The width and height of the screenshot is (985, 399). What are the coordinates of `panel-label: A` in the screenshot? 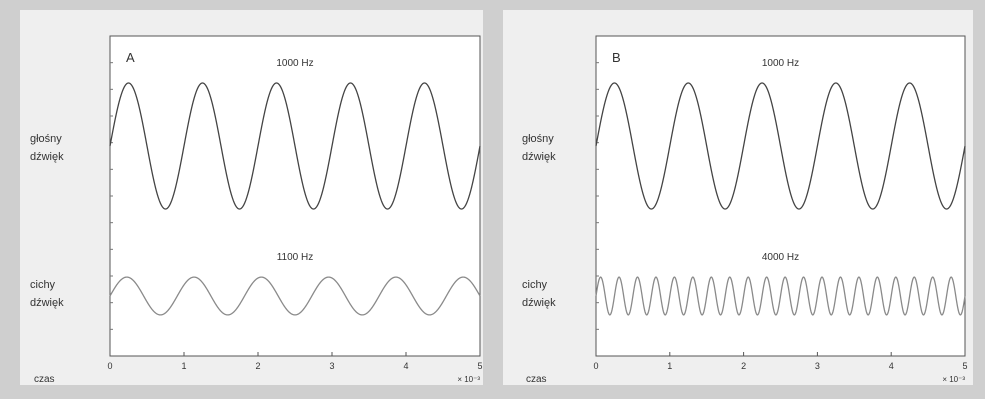 It's located at (130, 57).